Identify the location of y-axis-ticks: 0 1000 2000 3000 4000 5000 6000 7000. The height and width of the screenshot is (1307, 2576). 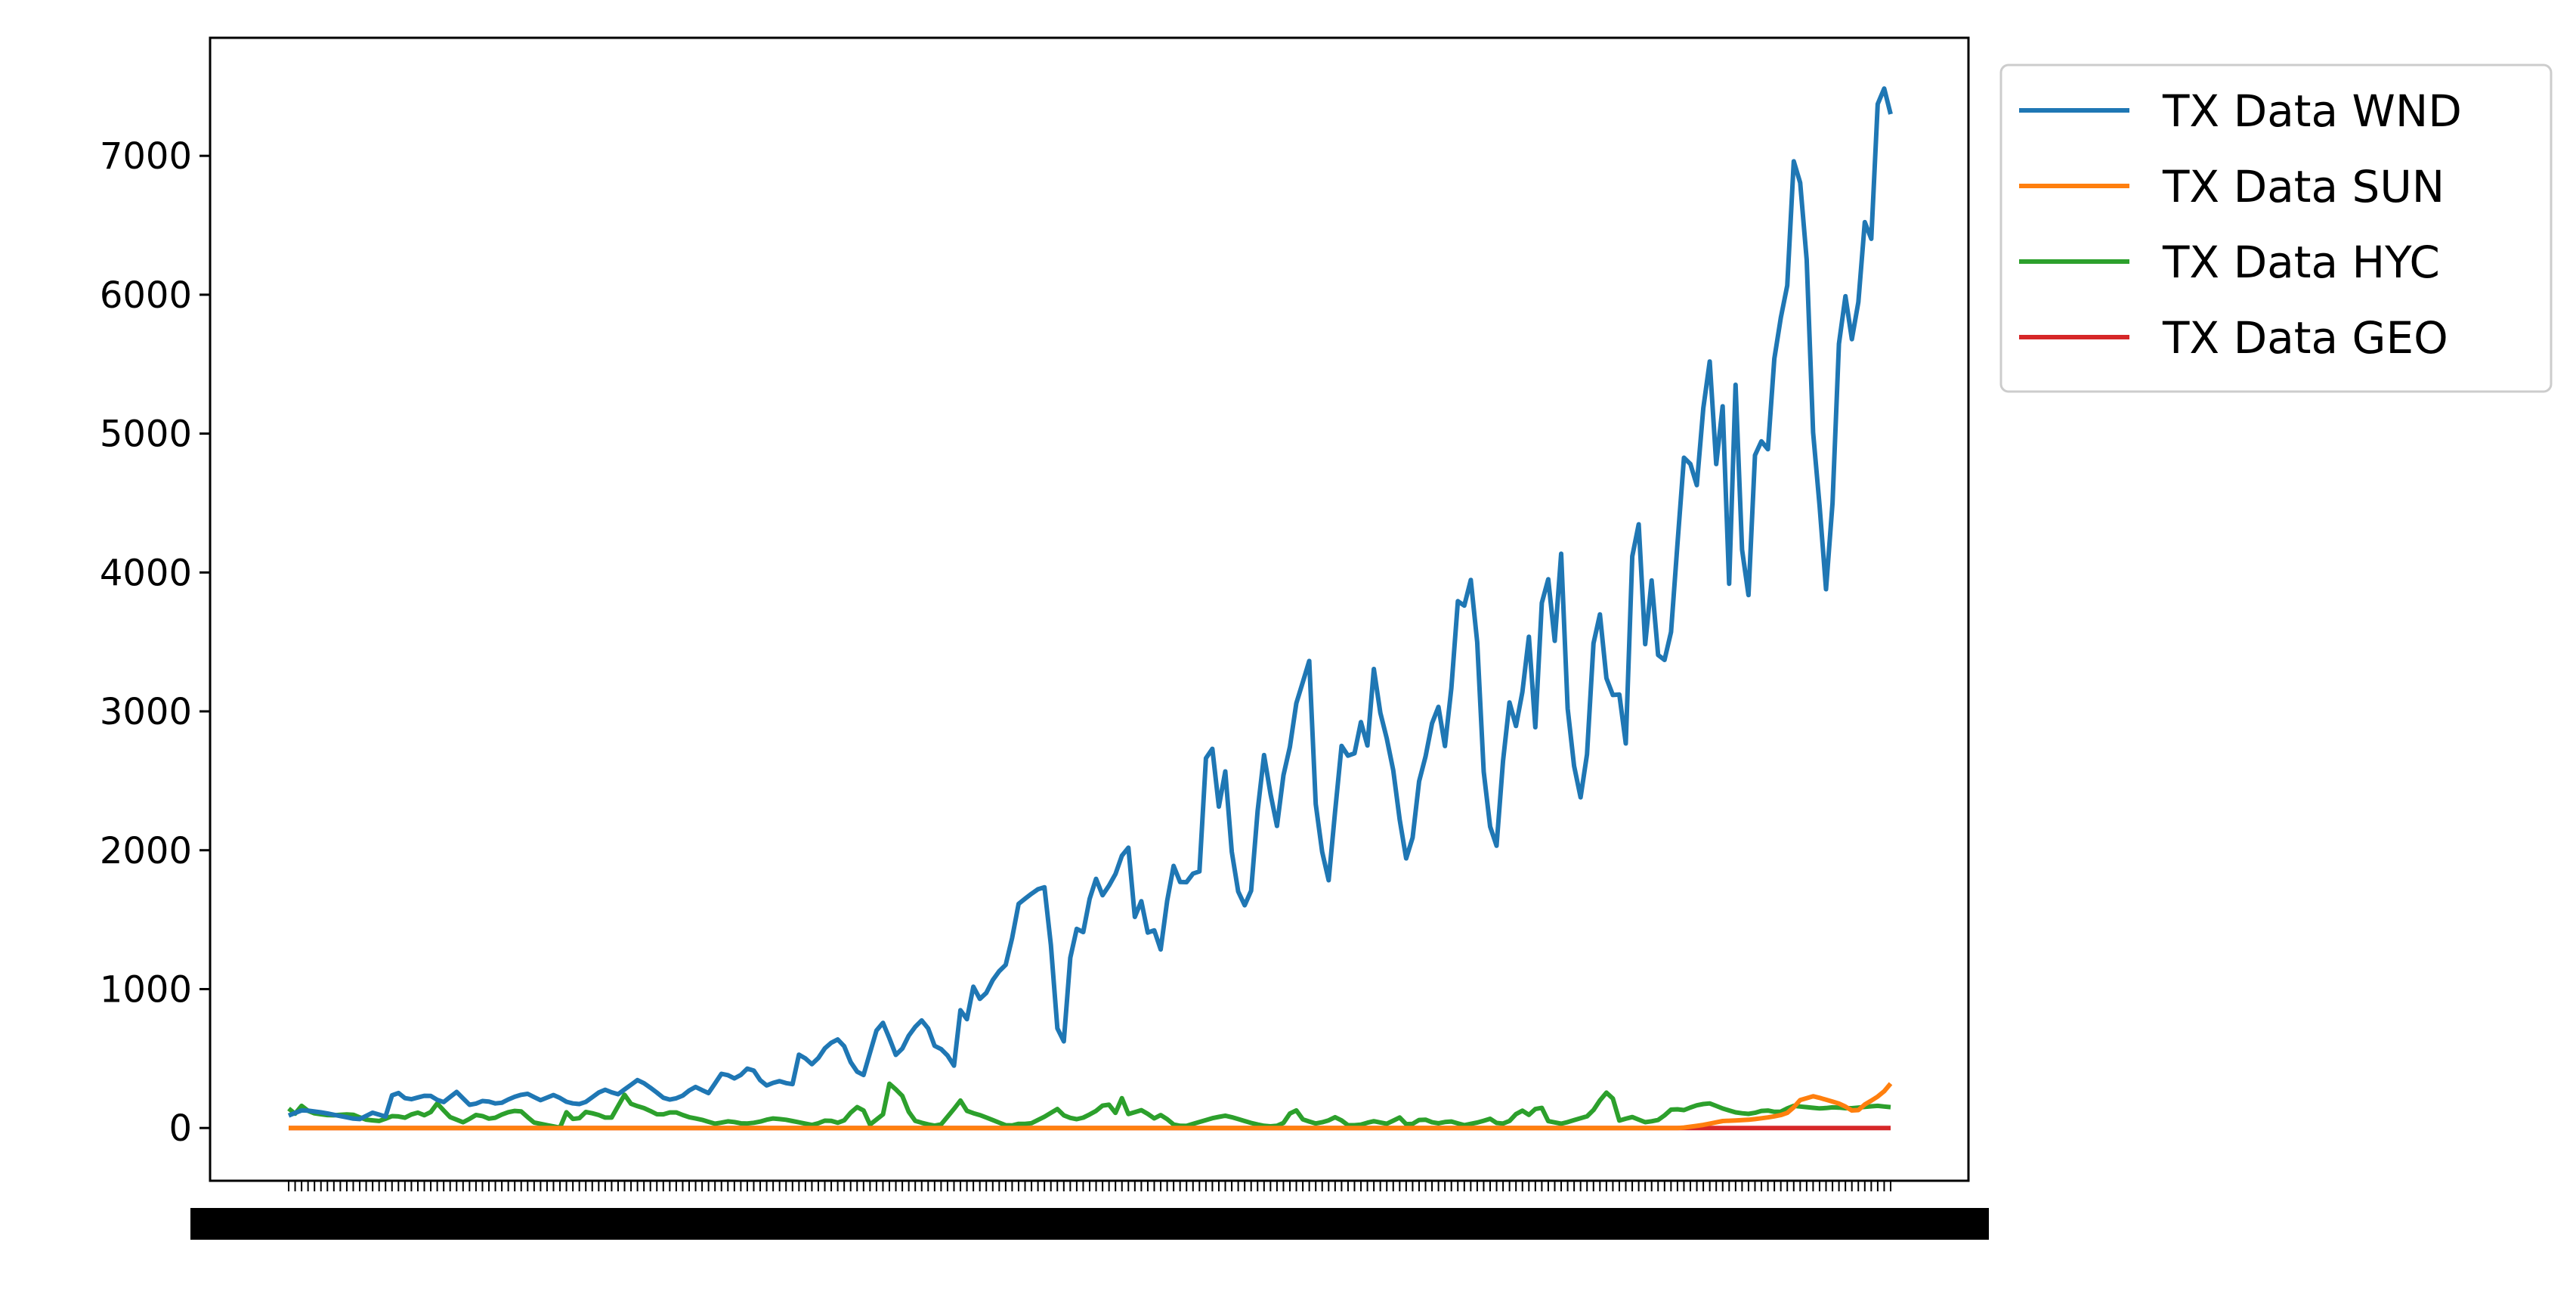
(155, 642).